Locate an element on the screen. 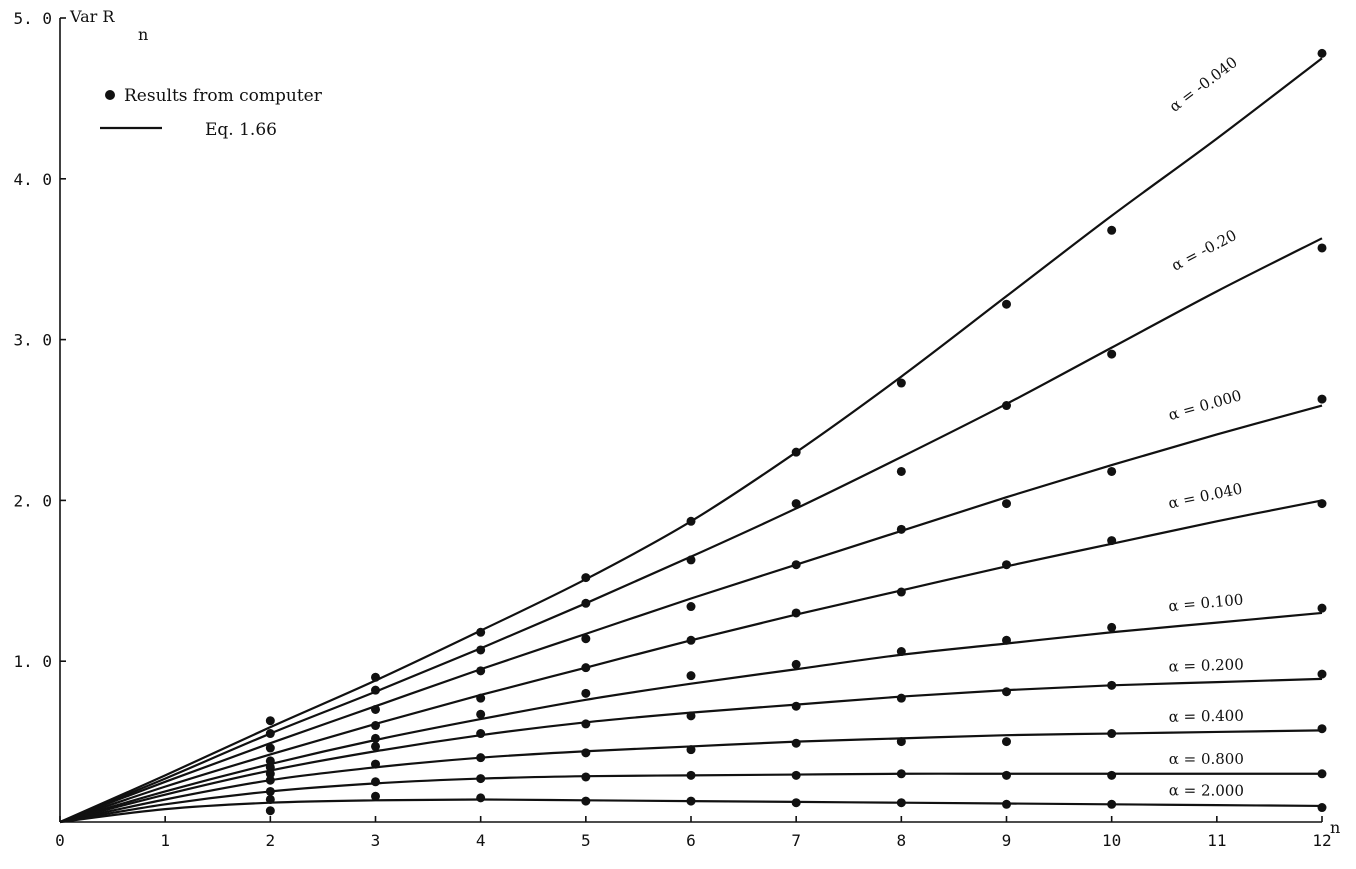  x-tick-label: 0 is located at coordinates (60, 840).